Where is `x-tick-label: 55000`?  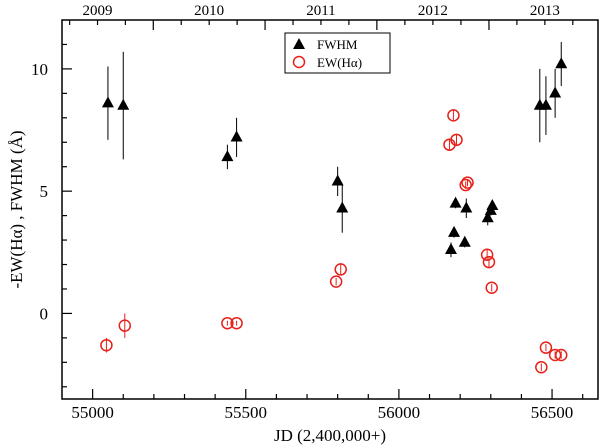 x-tick-label: 55000 is located at coordinates (92, 412).